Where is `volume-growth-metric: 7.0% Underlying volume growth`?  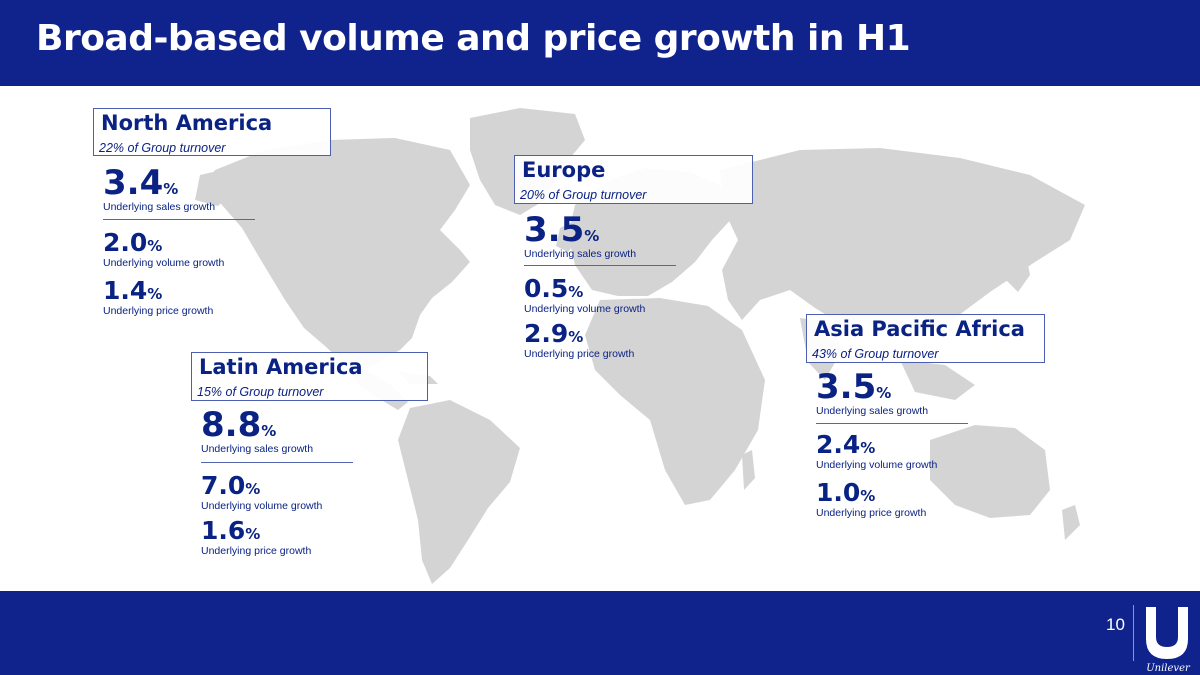 volume-growth-metric: 7.0% Underlying volume growth is located at coordinates (261, 492).